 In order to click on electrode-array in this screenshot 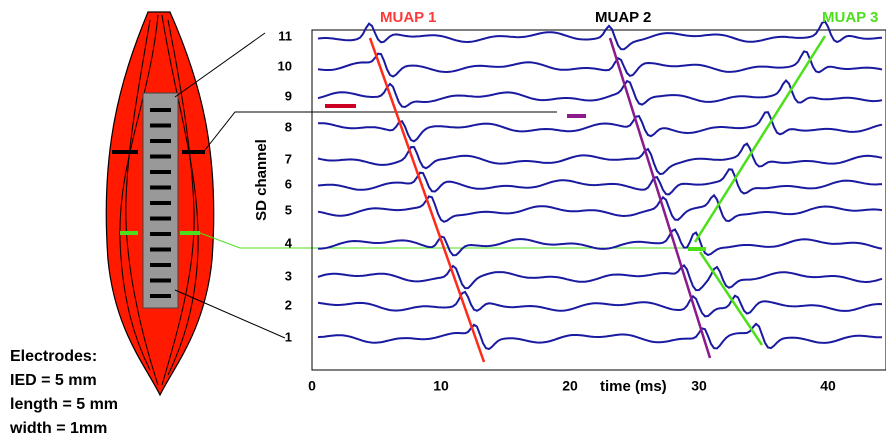, I will do `click(160, 200)`.